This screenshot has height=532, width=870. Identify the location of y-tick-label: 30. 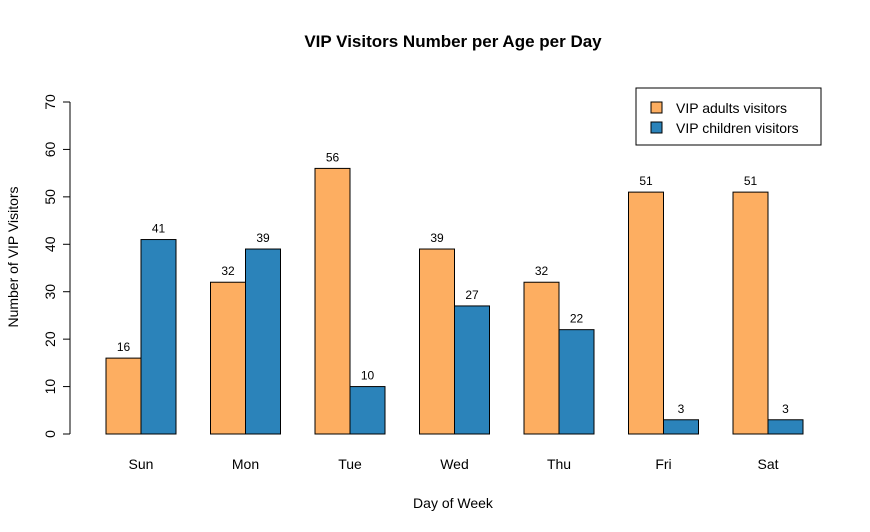
(50, 292).